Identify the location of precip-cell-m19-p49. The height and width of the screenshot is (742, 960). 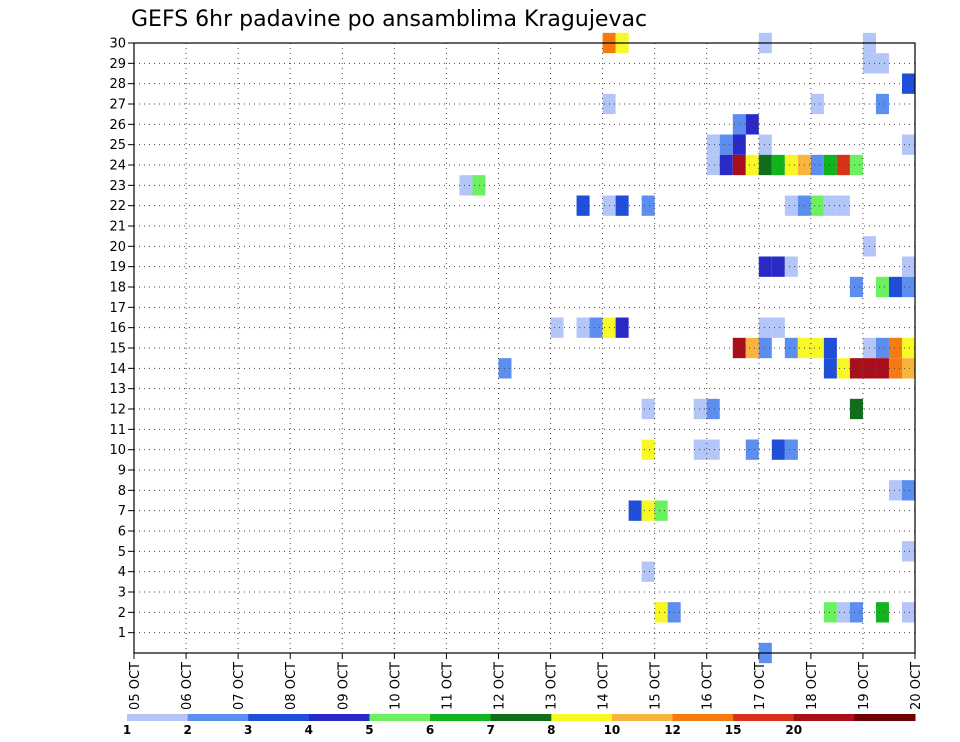
(778, 266).